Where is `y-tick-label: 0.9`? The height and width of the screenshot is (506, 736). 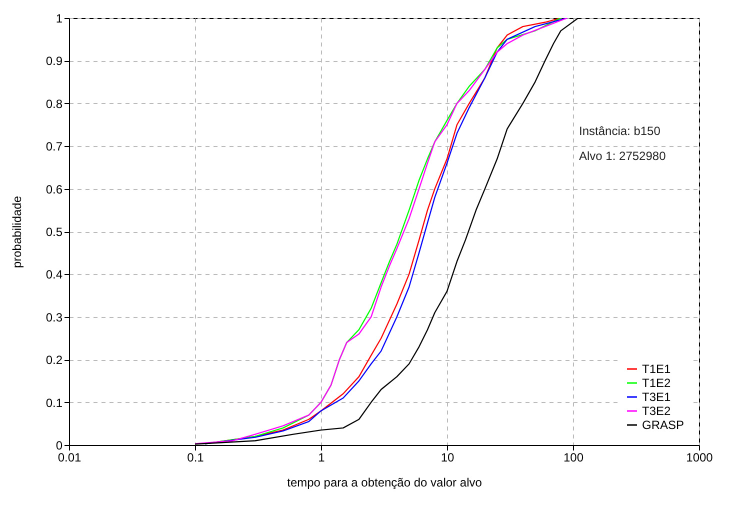
y-tick-label: 0.9 is located at coordinates (54, 61).